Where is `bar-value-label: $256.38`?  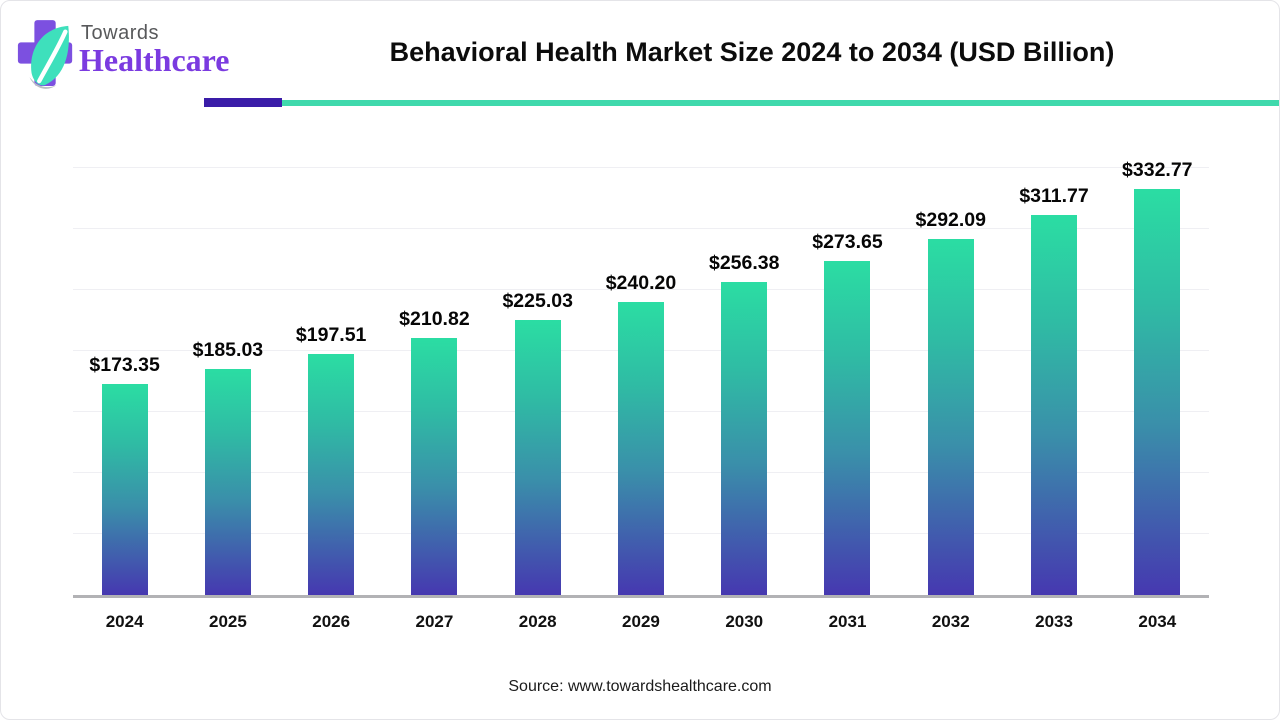 bar-value-label: $256.38 is located at coordinates (744, 263).